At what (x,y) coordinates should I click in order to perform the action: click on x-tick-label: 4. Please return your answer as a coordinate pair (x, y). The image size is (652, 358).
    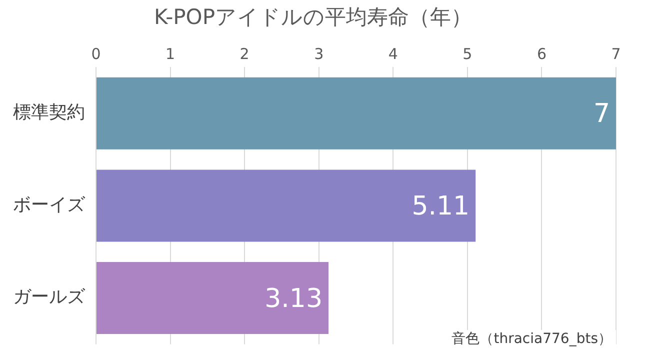
    Looking at the image, I should click on (393, 54).